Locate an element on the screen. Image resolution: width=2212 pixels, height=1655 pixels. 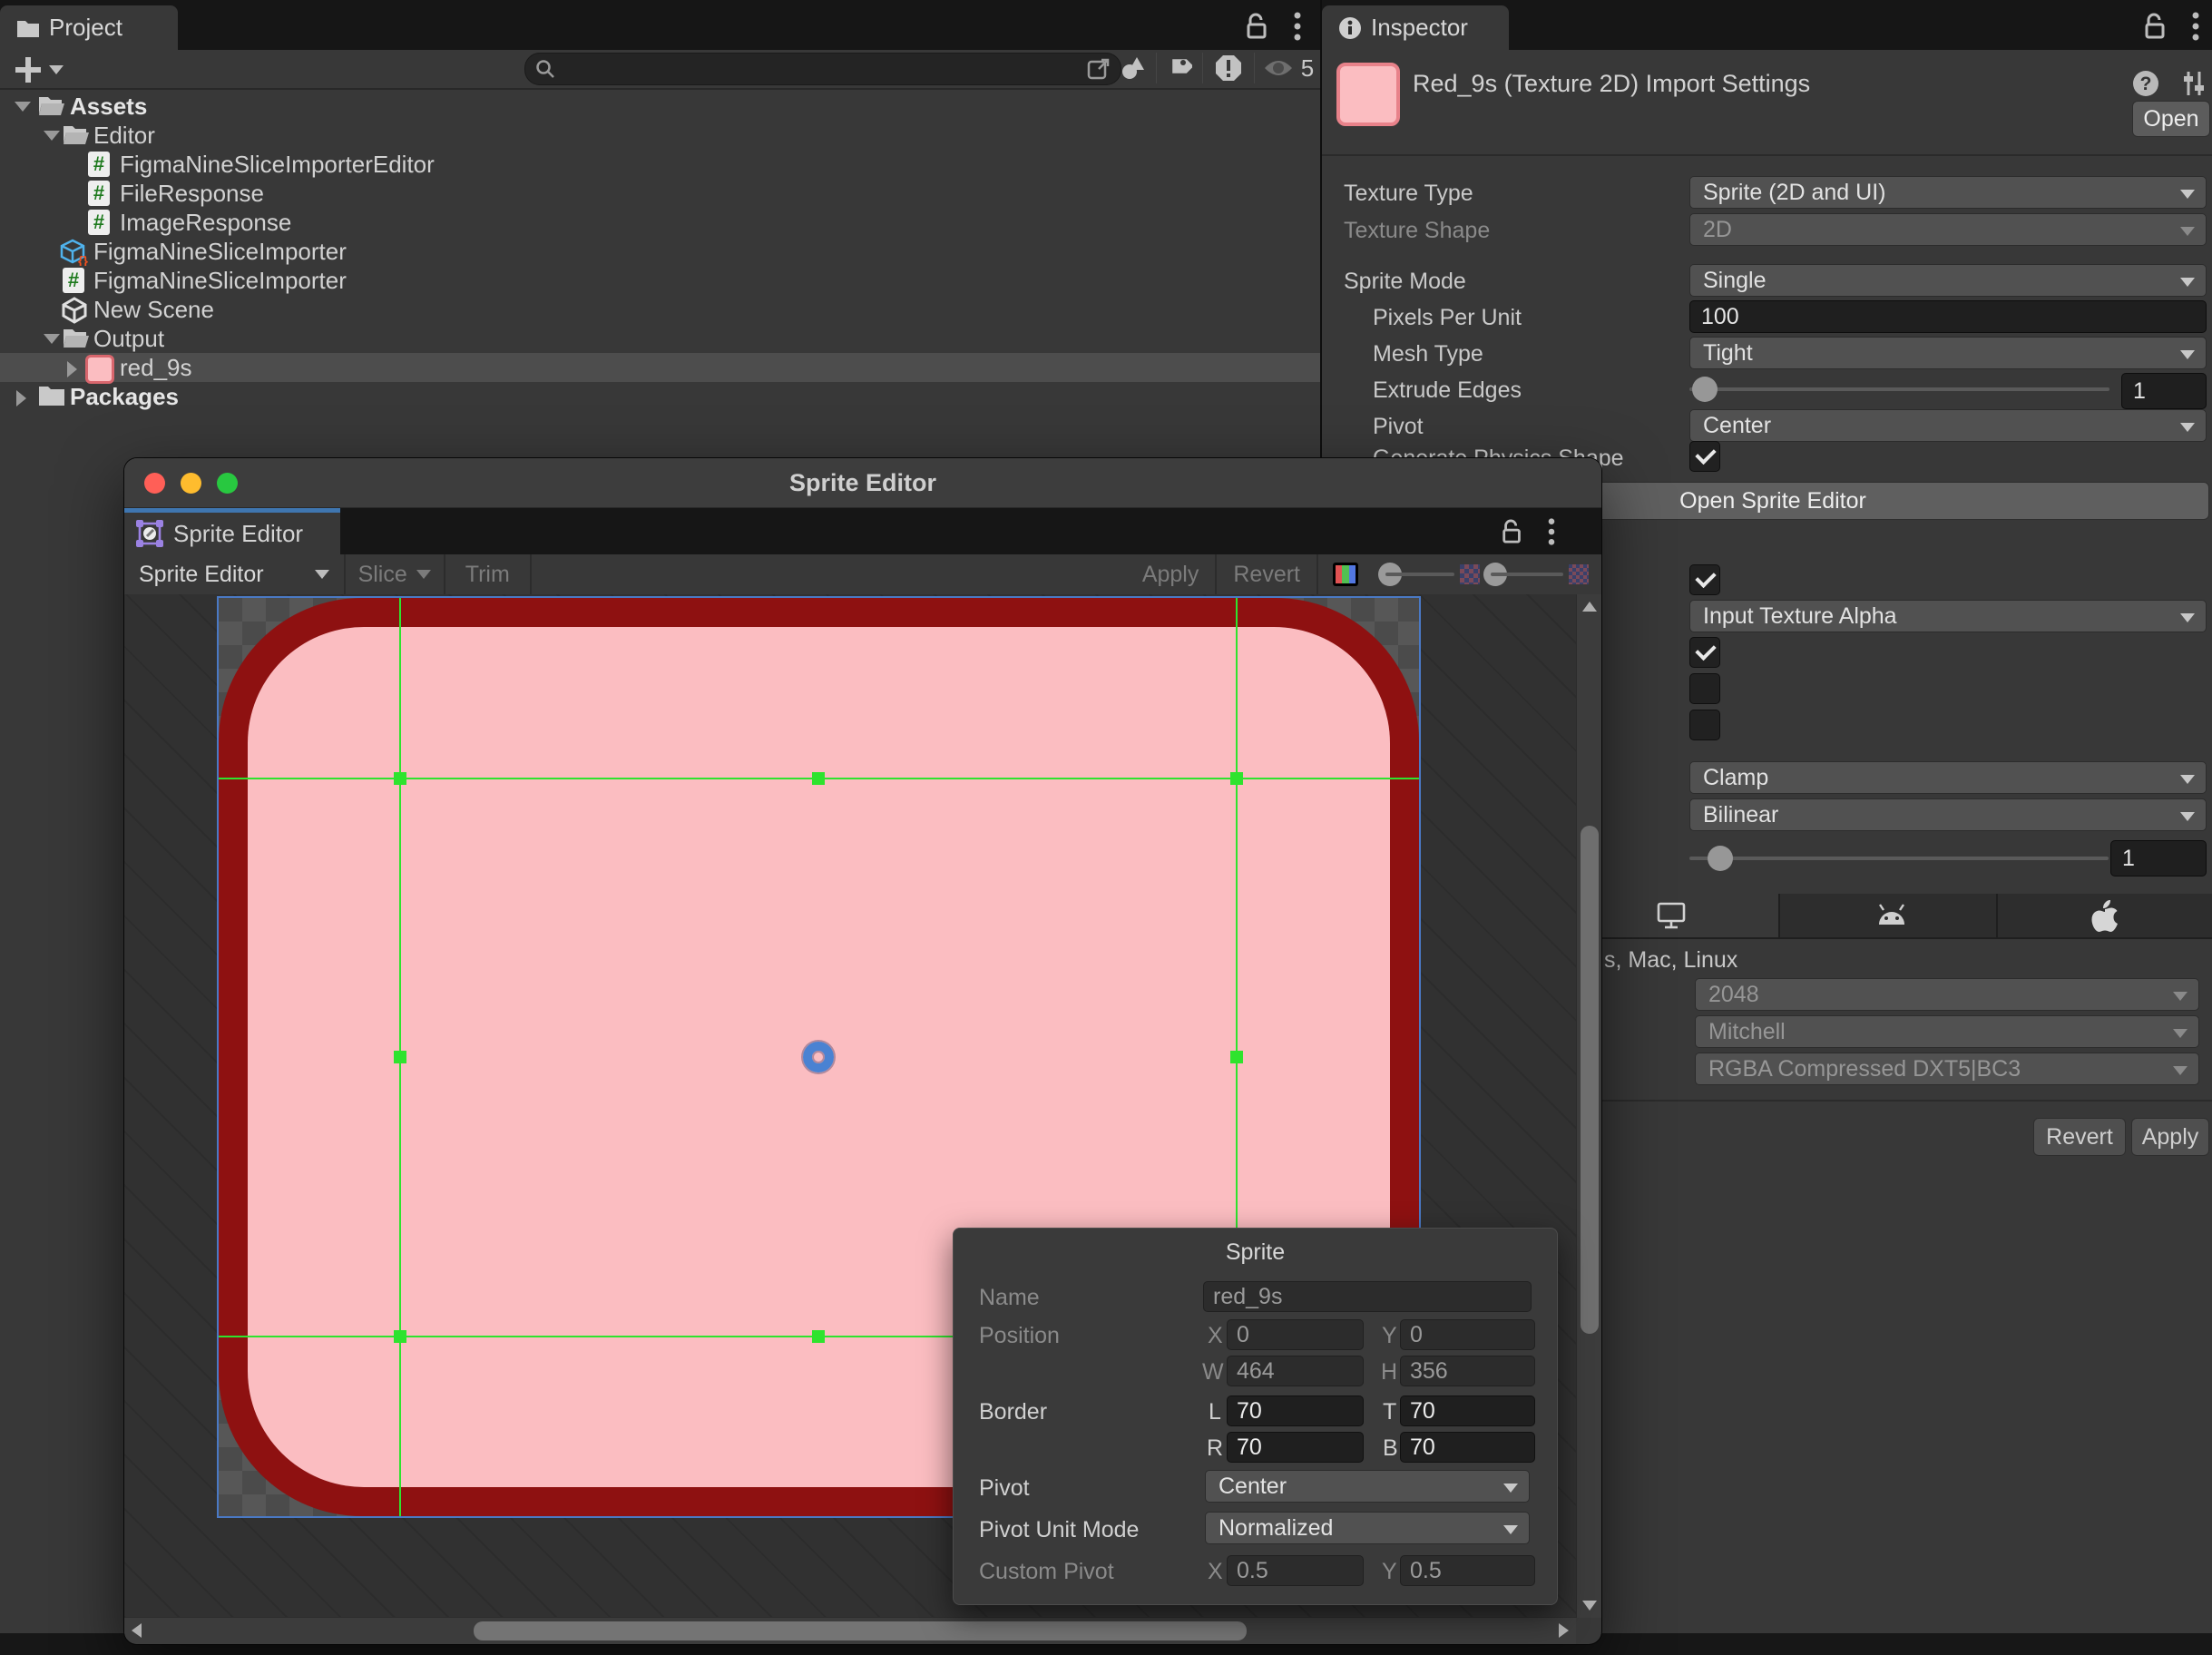
search-input is located at coordinates (821, 69).